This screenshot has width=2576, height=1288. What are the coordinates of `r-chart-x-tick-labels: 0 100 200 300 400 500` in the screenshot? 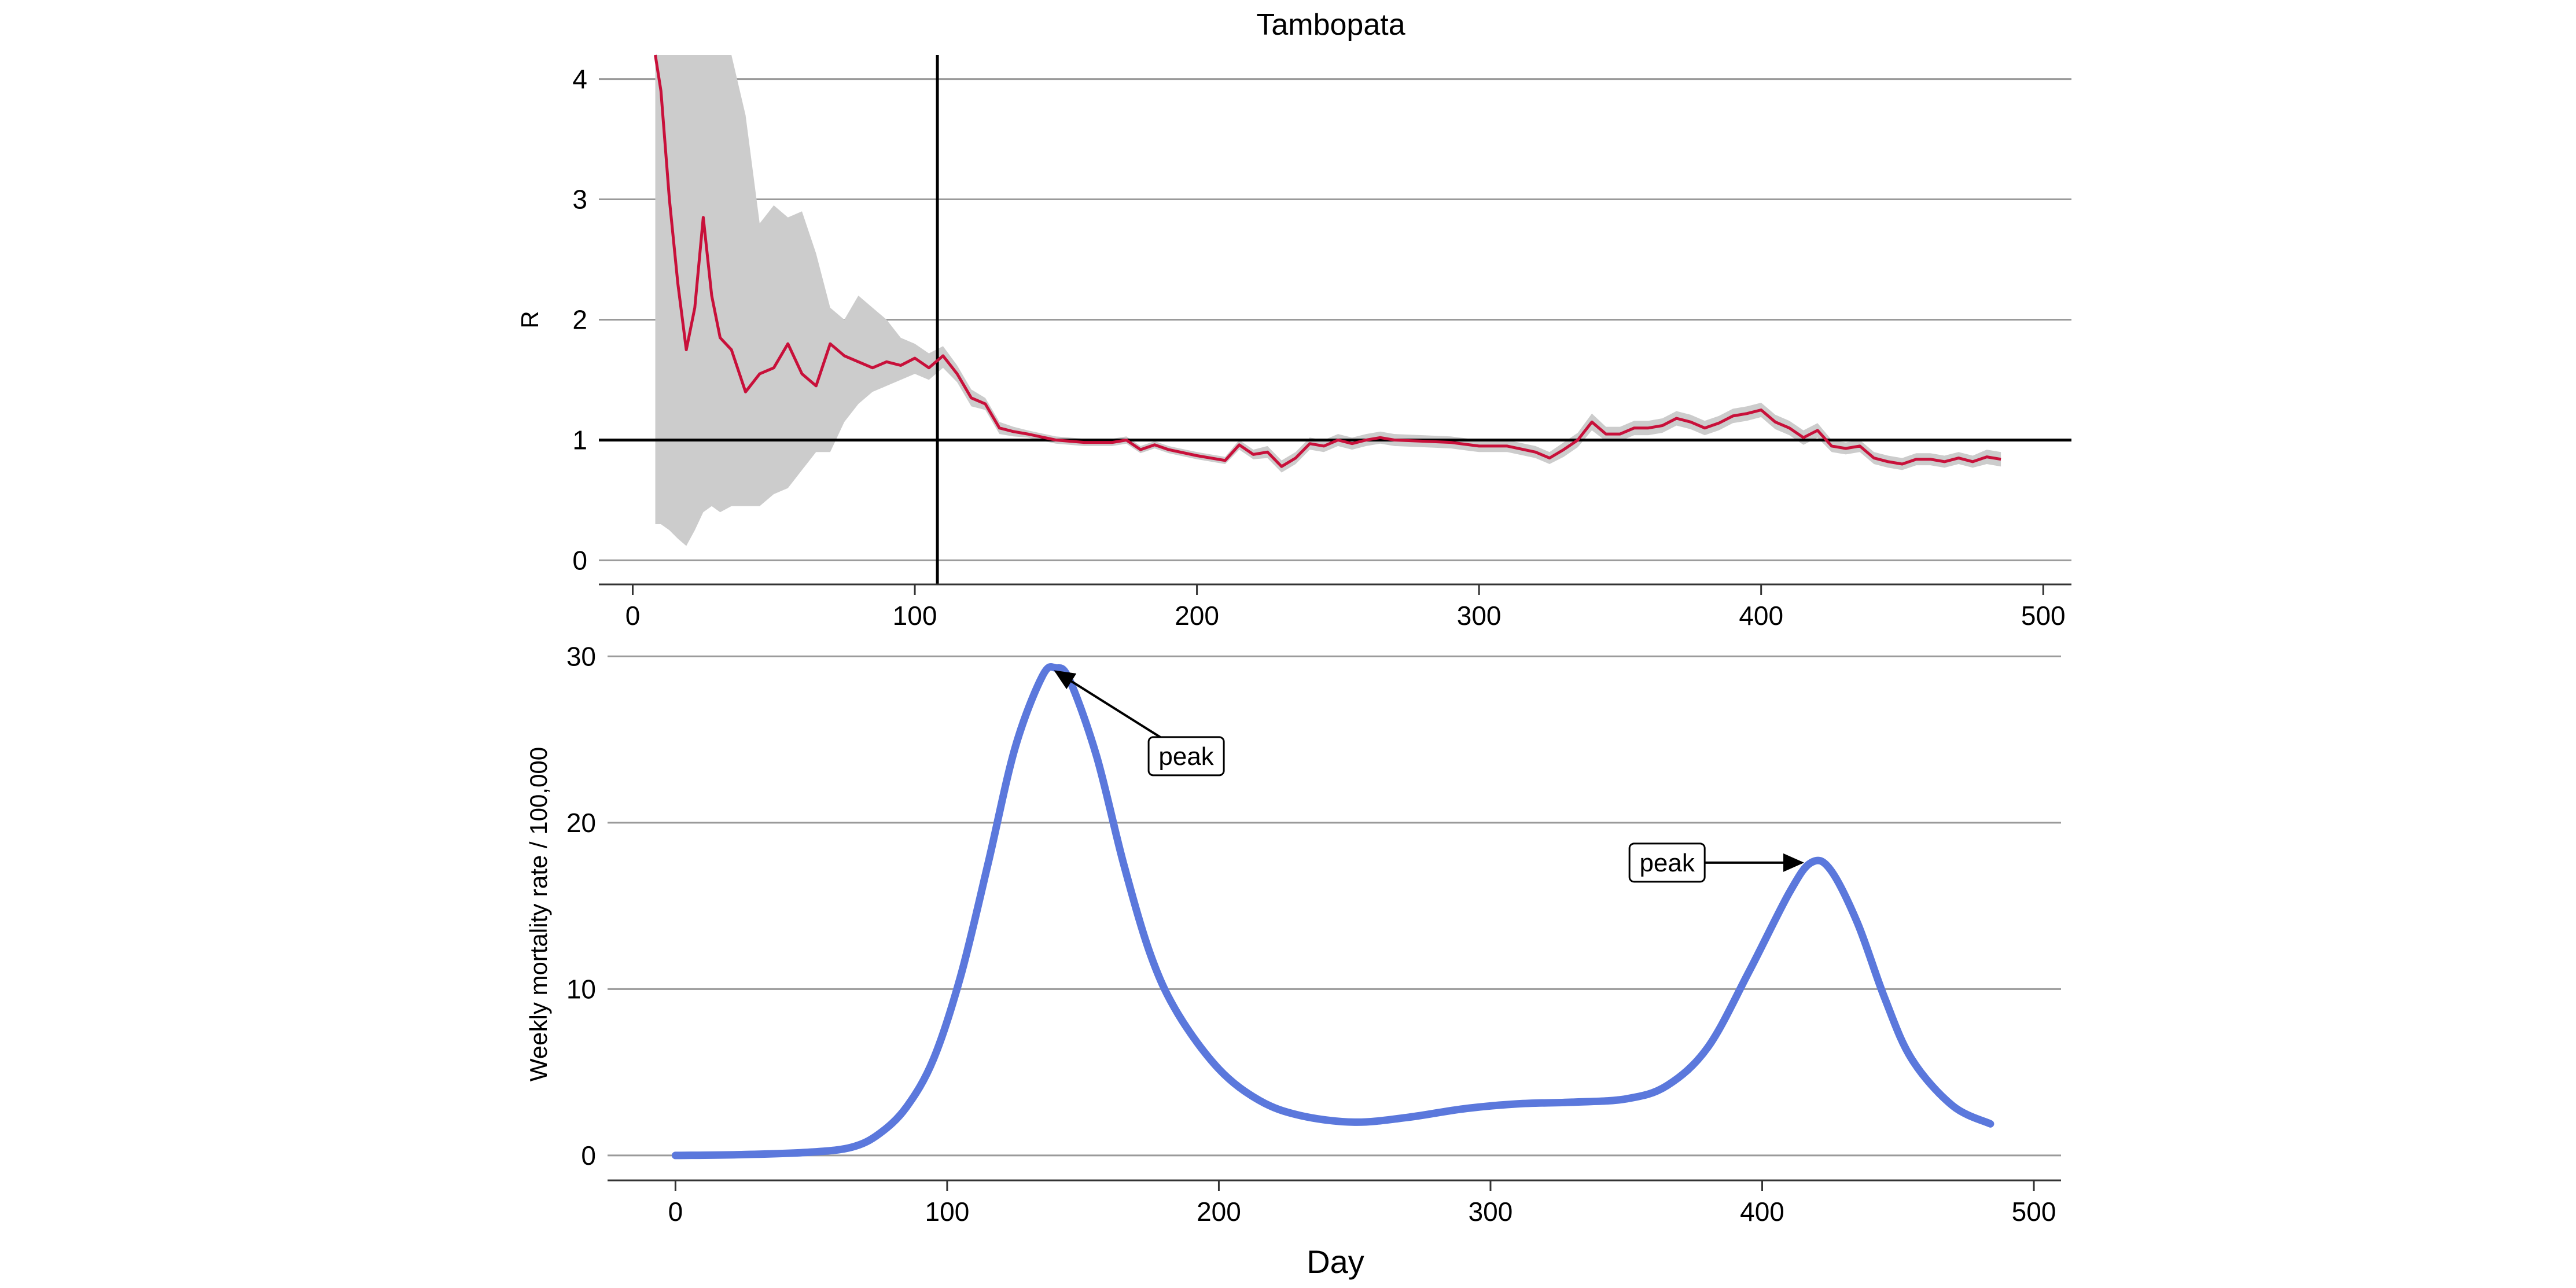 It's located at (1345, 607).